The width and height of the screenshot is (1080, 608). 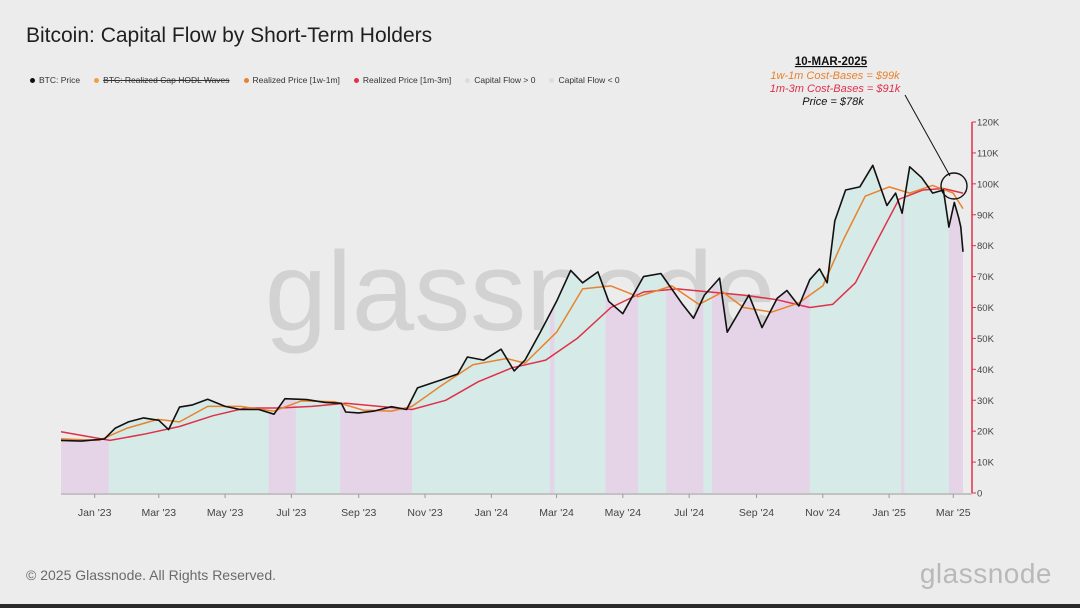 I want to click on legend-label: Capital Flow < 0, so click(x=589, y=80).